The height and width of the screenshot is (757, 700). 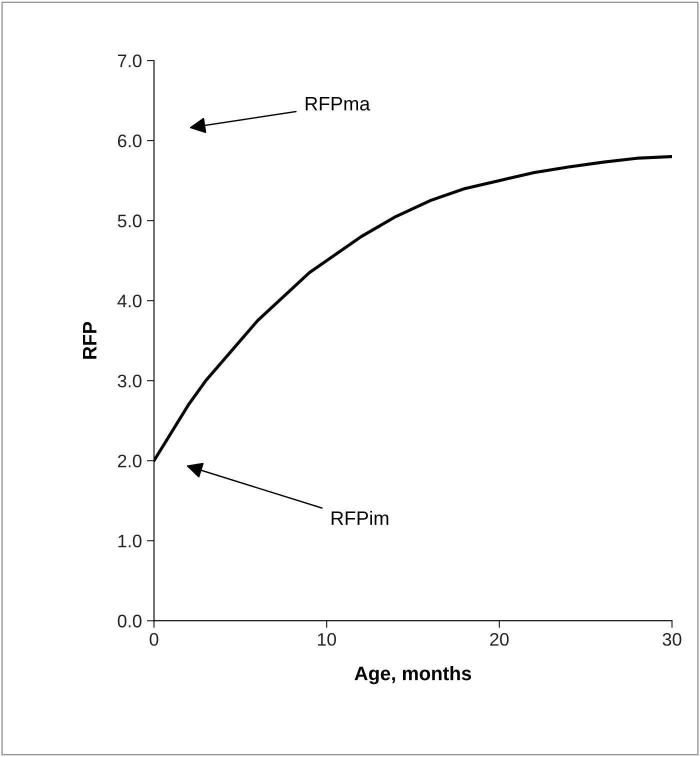 What do you see at coordinates (130, 141) in the screenshot?
I see `y-tick-label: 6.0` at bounding box center [130, 141].